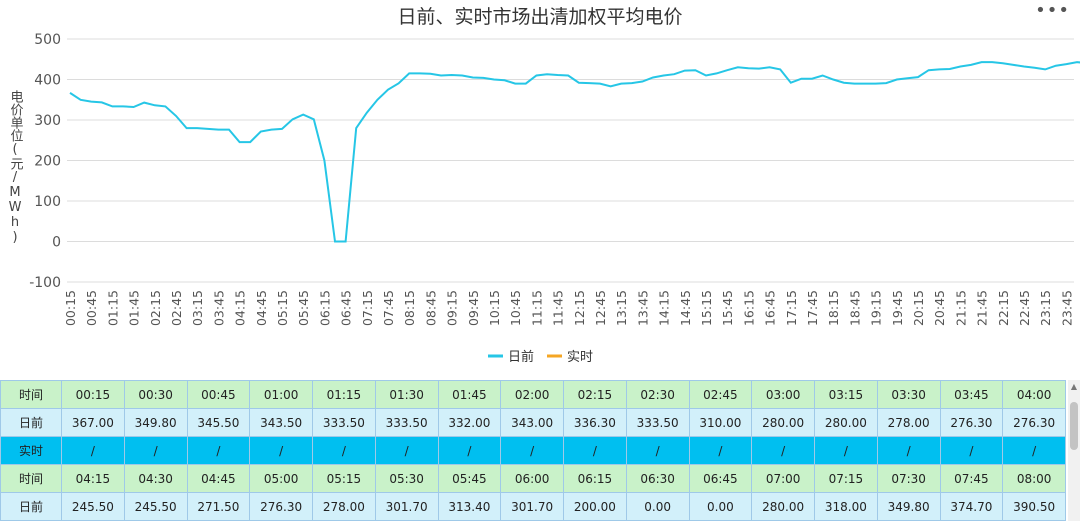  I want to click on x-tick-label: 16:45, so click(770, 308).